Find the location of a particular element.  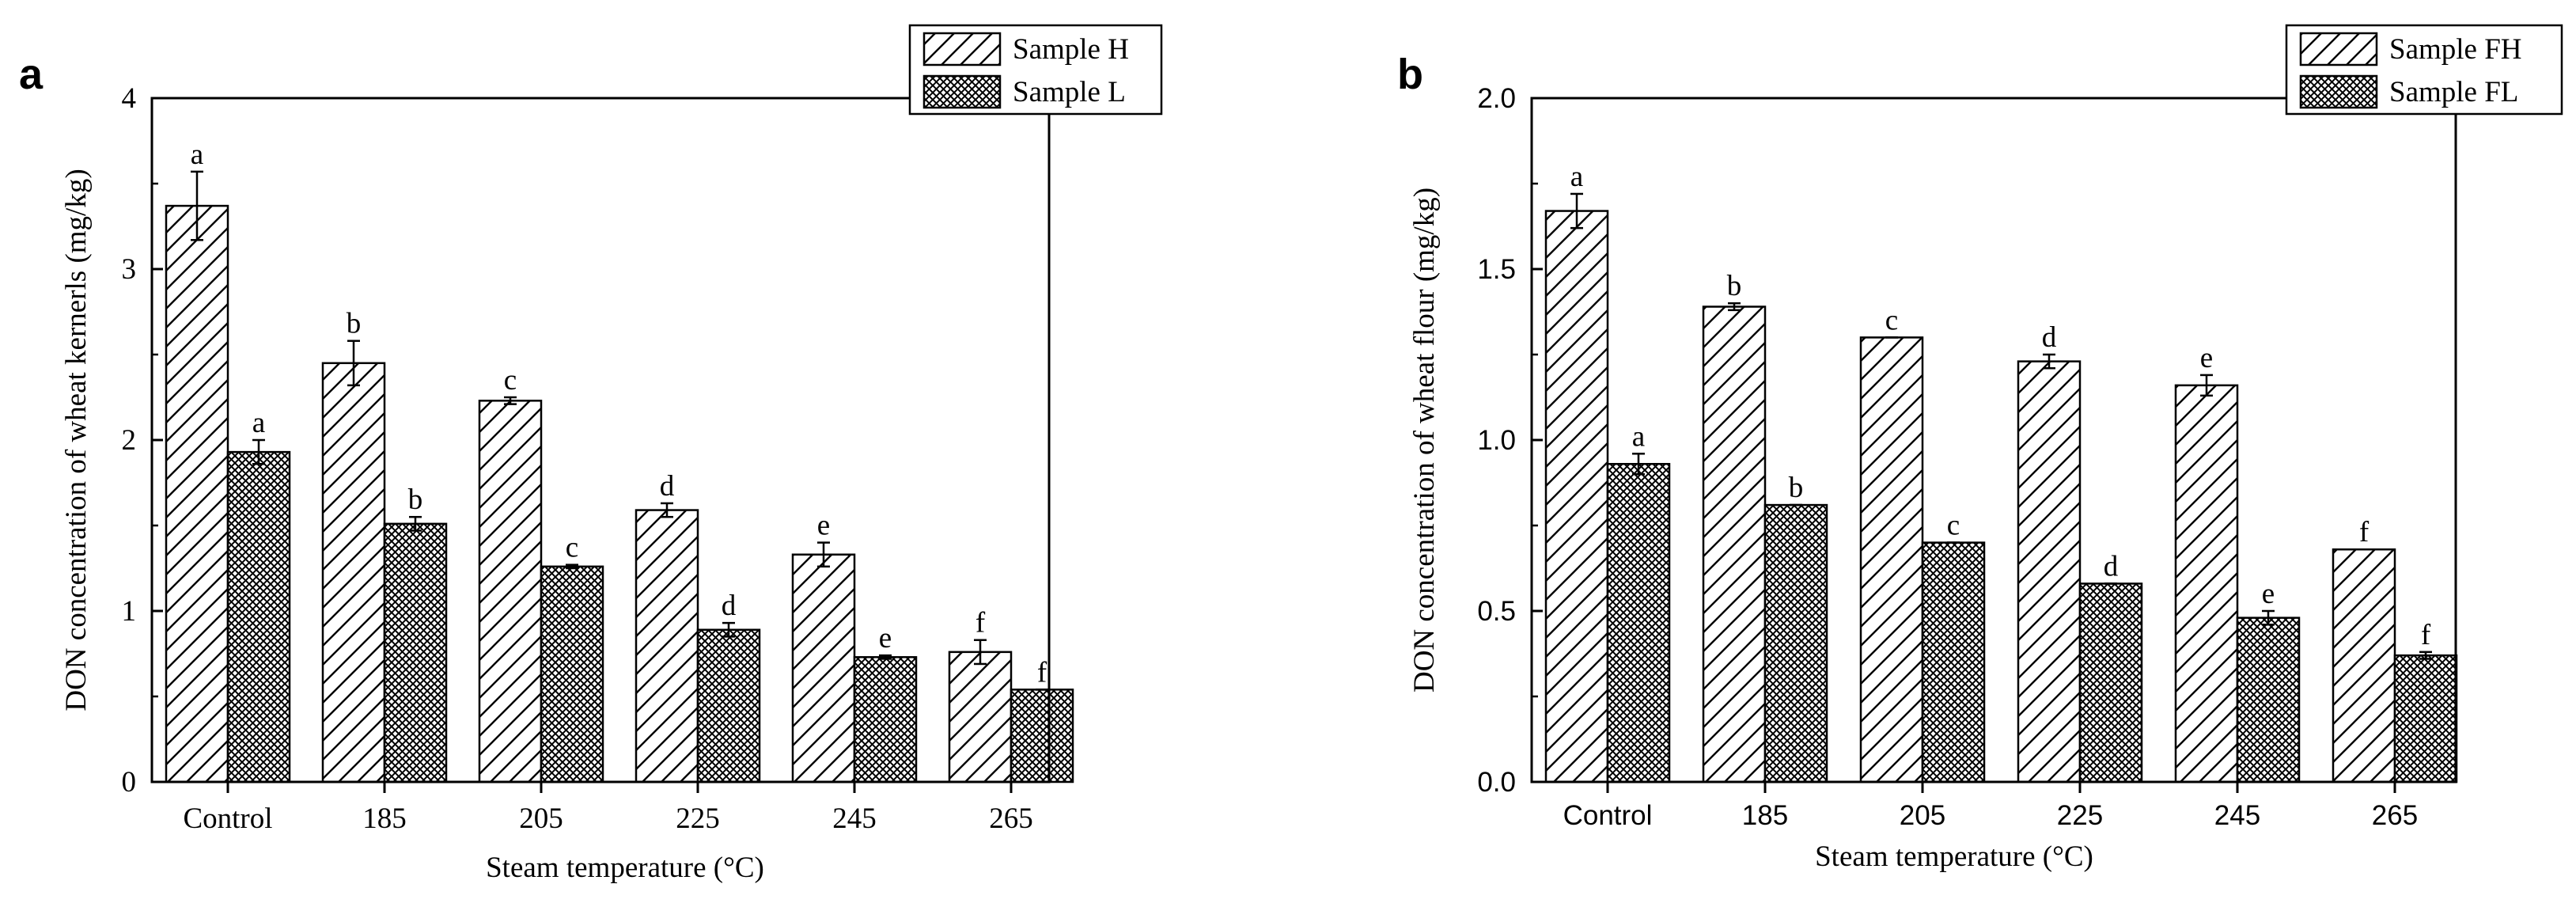

legend-label-sample-h: Sample H is located at coordinates (1071, 49).